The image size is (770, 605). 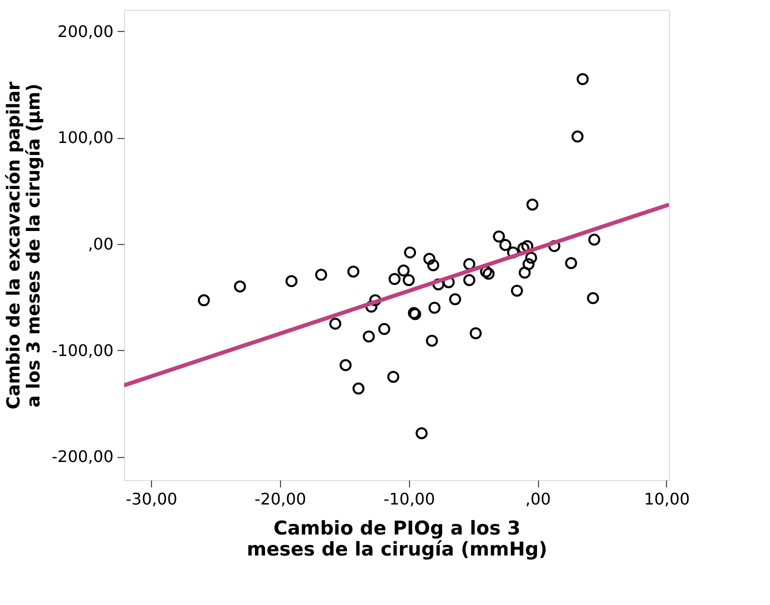 What do you see at coordinates (409, 499) in the screenshot?
I see `x-tick-label: -10,00` at bounding box center [409, 499].